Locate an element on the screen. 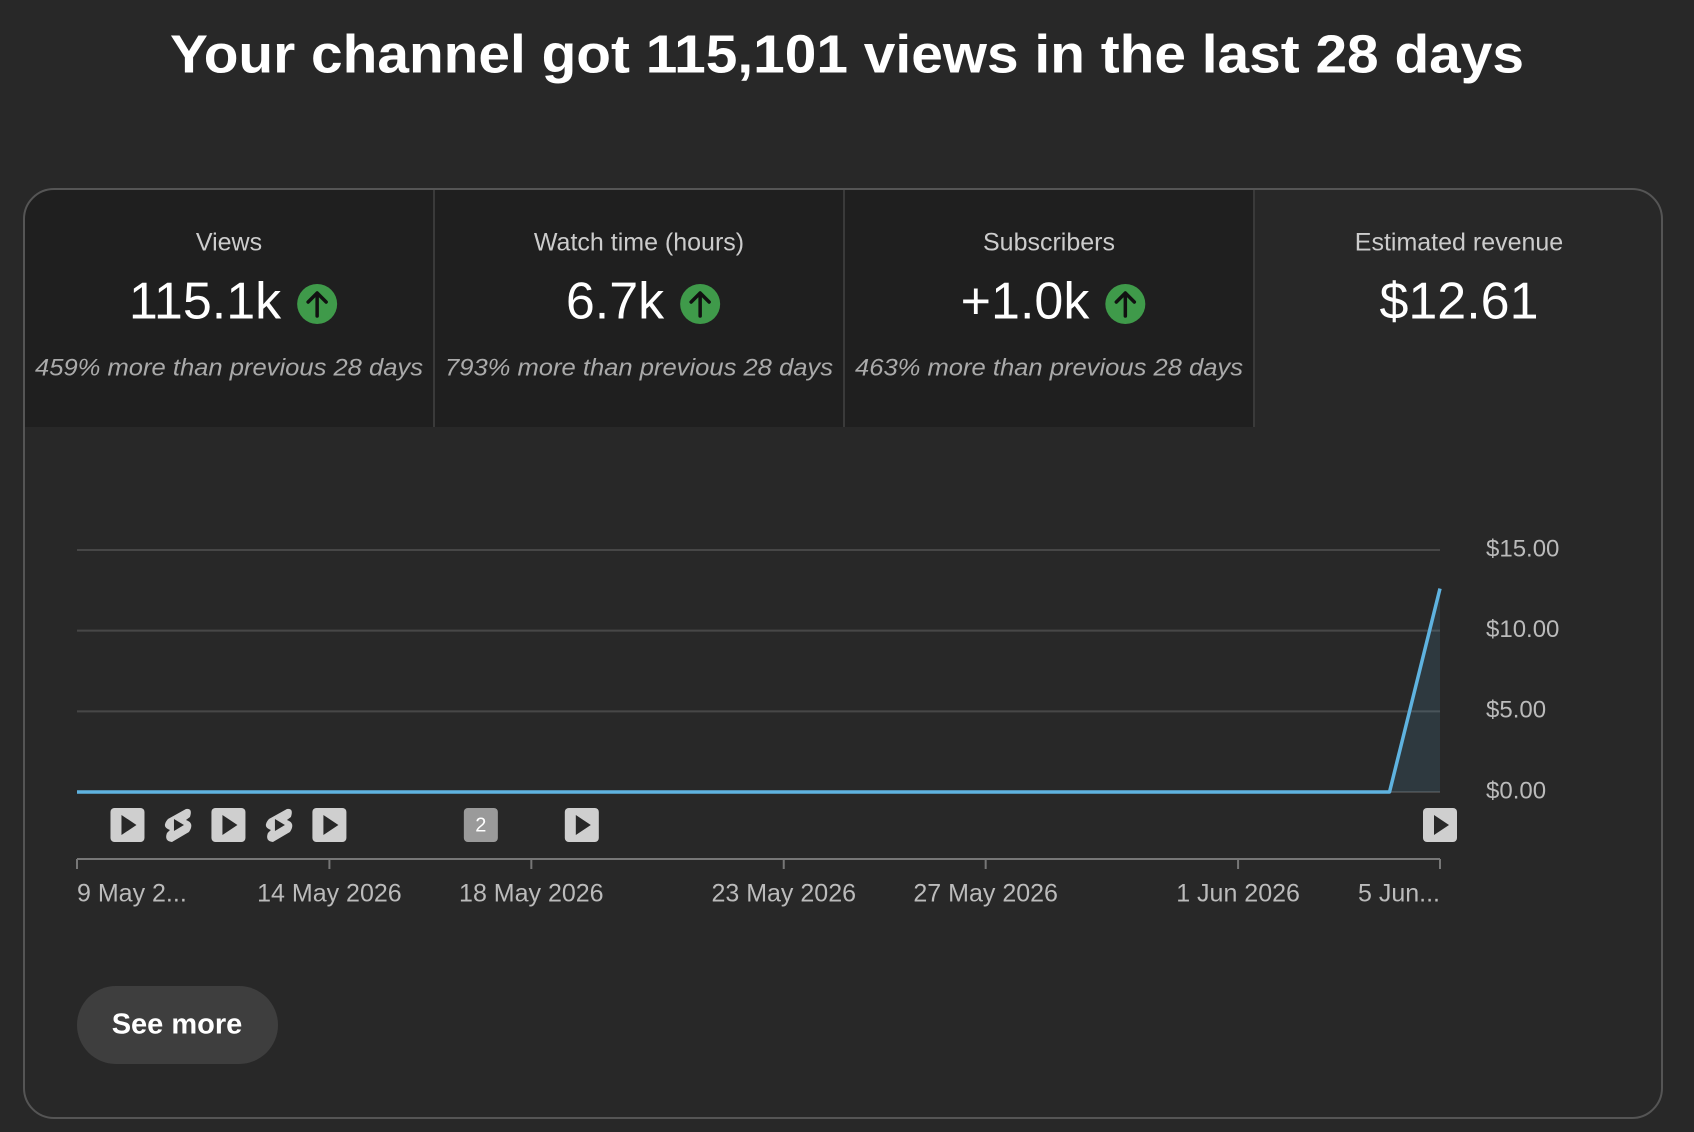 Image resolution: width=1694 pixels, height=1132 pixels. y-tick-label: $0.00 is located at coordinates (1516, 790).